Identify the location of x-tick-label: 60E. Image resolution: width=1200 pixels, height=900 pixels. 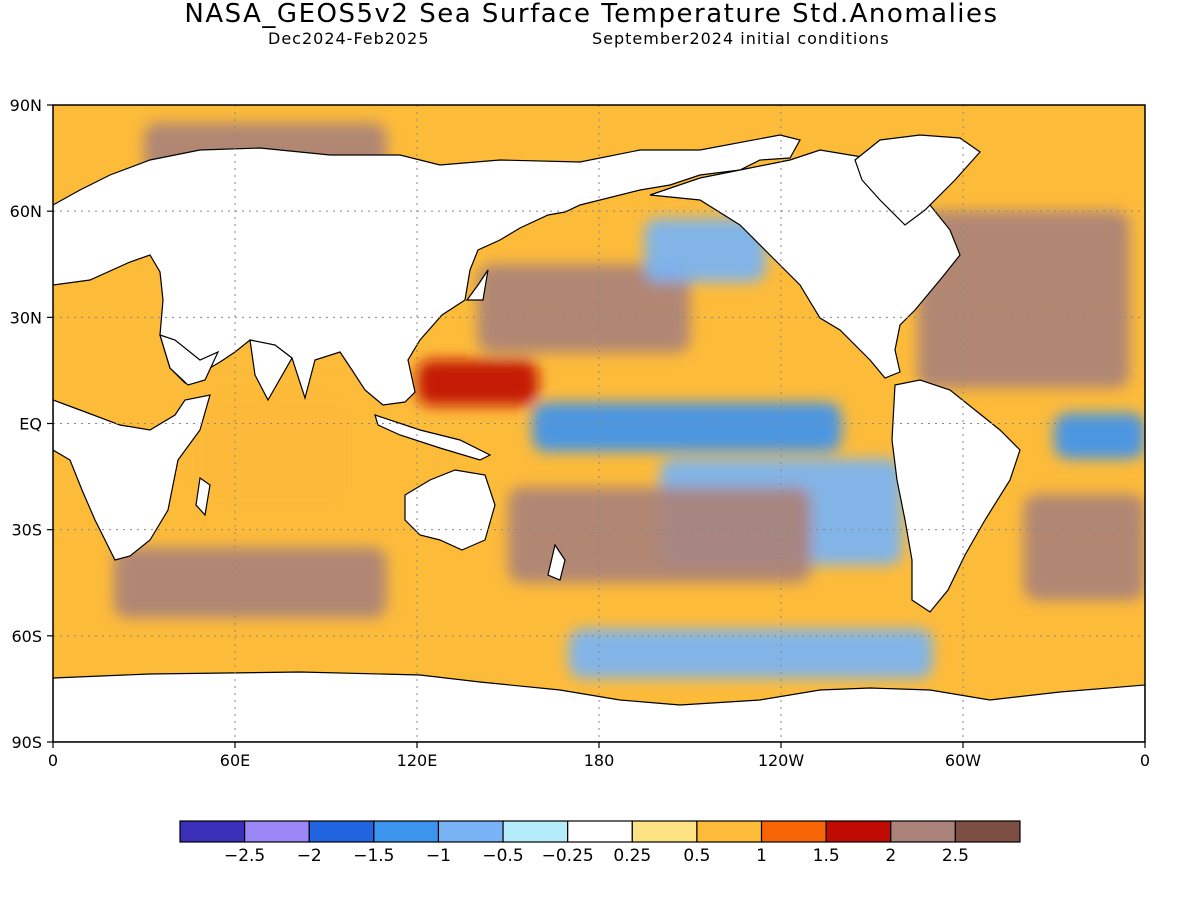
(235, 760).